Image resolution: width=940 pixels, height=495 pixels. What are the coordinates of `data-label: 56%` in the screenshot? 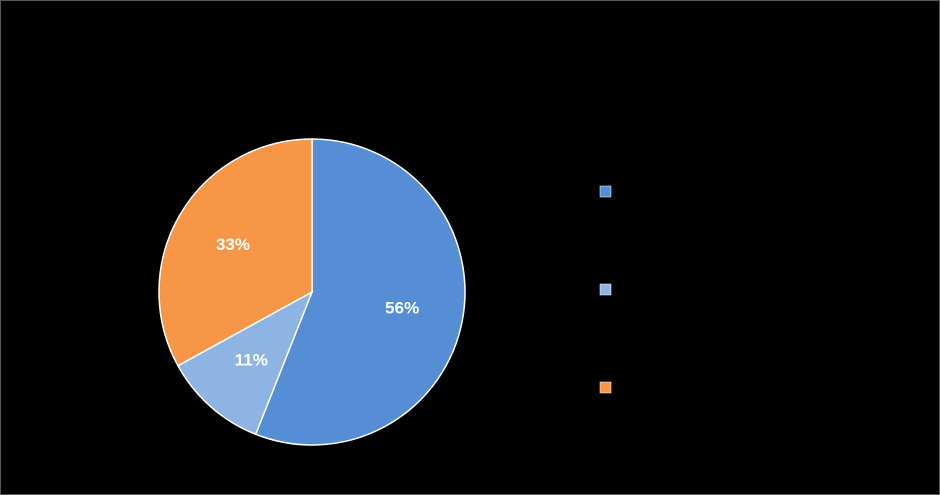 It's located at (402, 308).